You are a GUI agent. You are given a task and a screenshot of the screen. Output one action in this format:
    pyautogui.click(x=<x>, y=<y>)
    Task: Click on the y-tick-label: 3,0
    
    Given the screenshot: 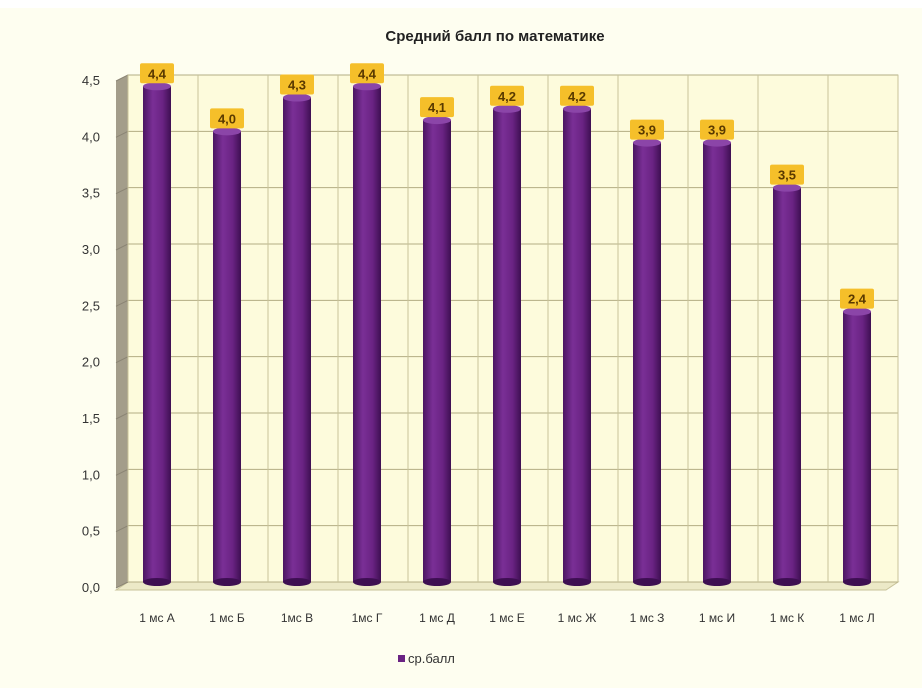 What is the action you would take?
    pyautogui.click(x=91, y=249)
    